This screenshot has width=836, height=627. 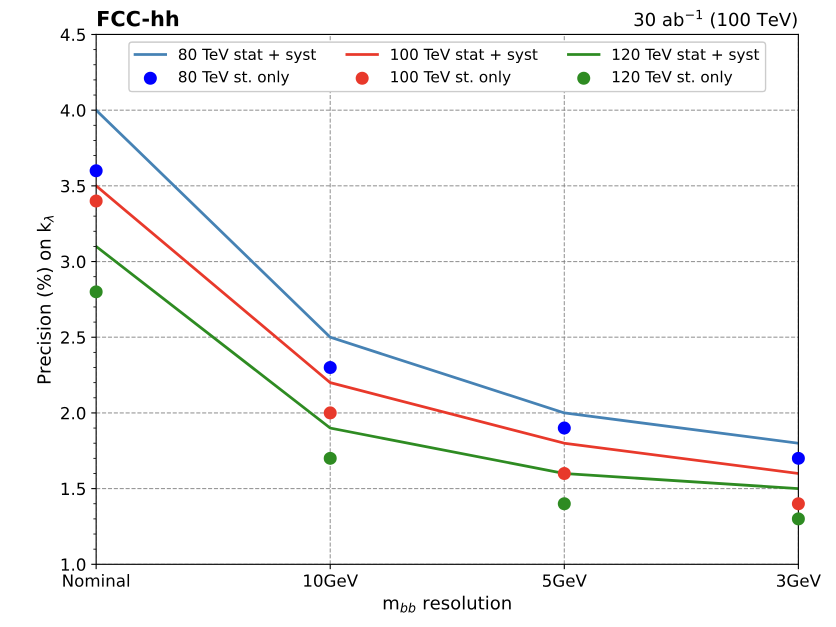 What do you see at coordinates (247, 56) in the screenshot?
I see `legend-label: 80 TeV stat + syst` at bounding box center [247, 56].